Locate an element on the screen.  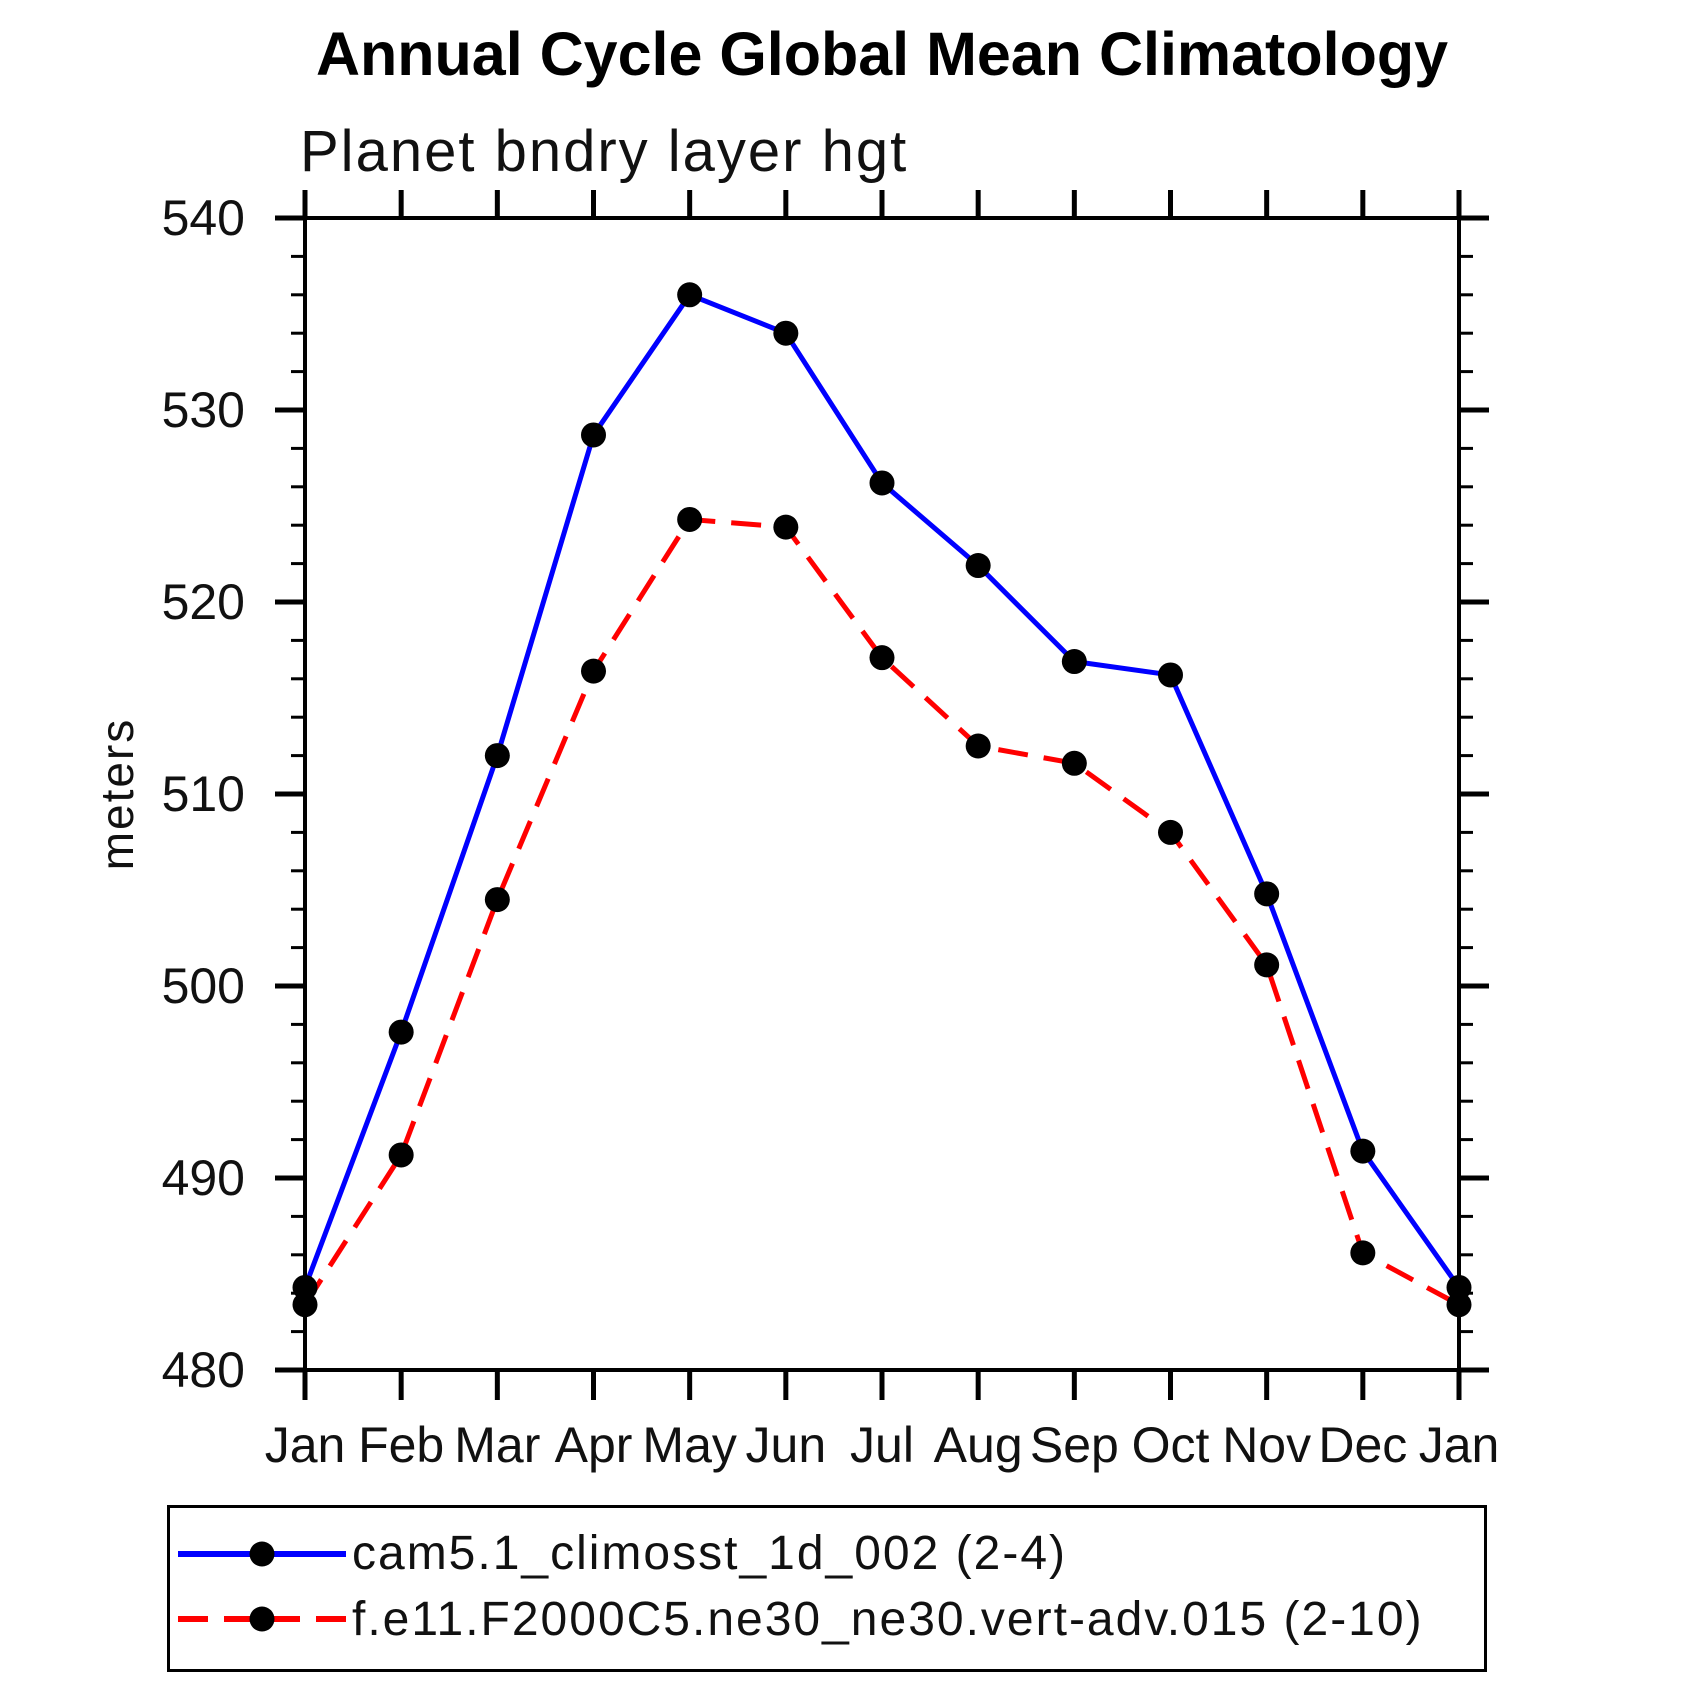
x-tick-label: Oct is located at coordinates (1171, 1445).